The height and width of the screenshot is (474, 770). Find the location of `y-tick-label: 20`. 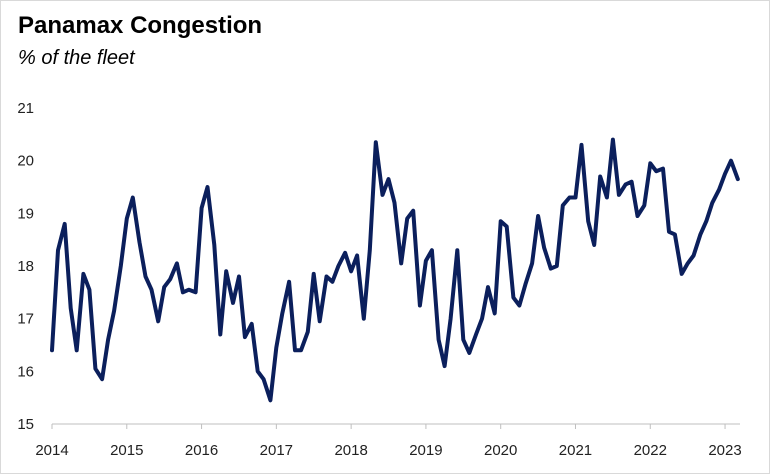

y-tick-label: 20 is located at coordinates (25, 161).